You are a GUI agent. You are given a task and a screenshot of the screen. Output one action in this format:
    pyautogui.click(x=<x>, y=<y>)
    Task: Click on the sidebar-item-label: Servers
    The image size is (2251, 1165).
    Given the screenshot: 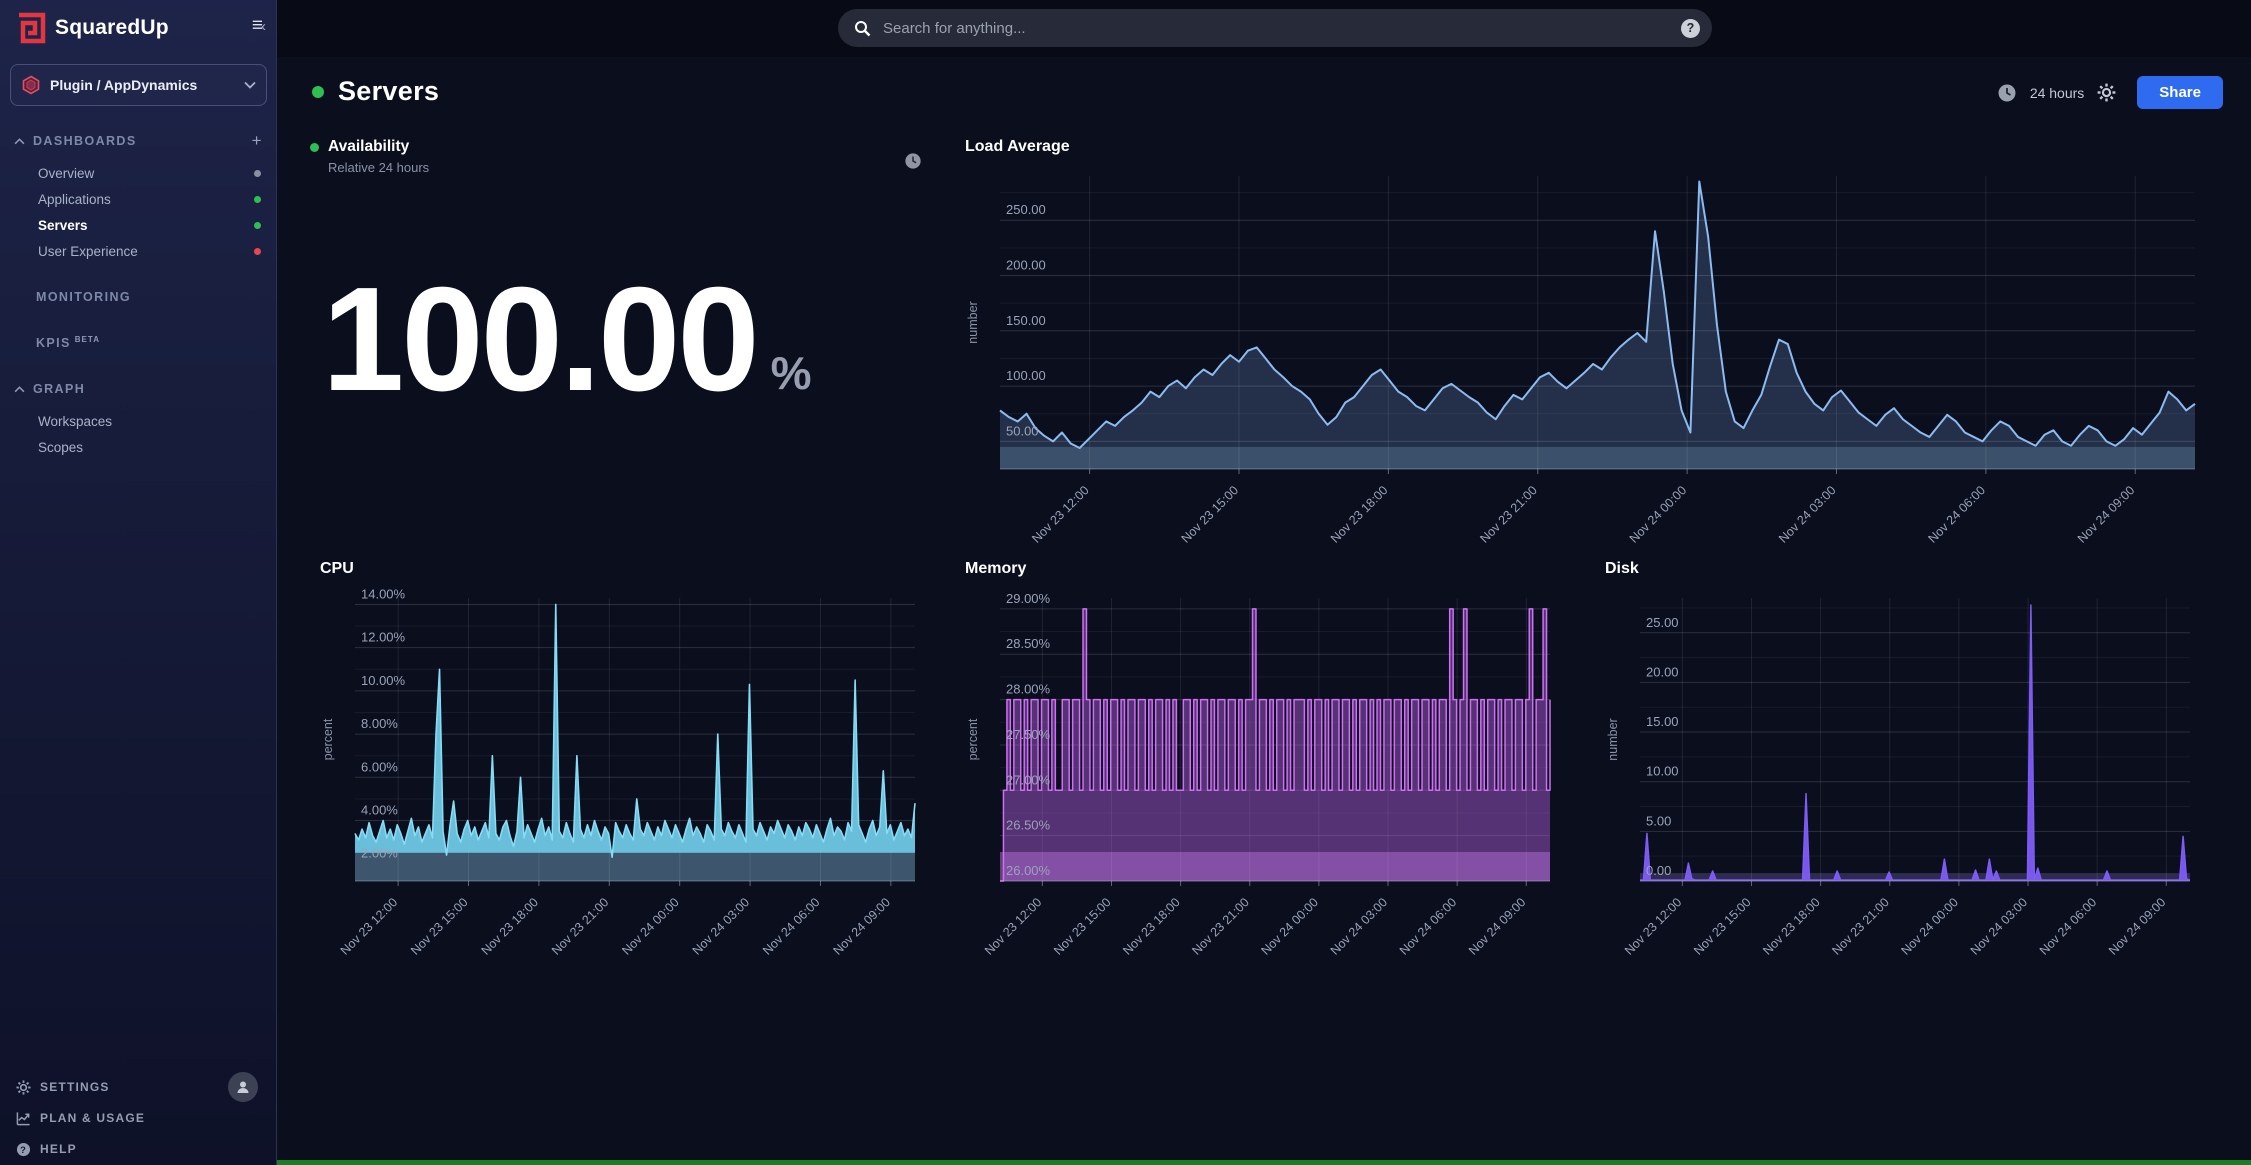 What is the action you would take?
    pyautogui.click(x=63, y=225)
    